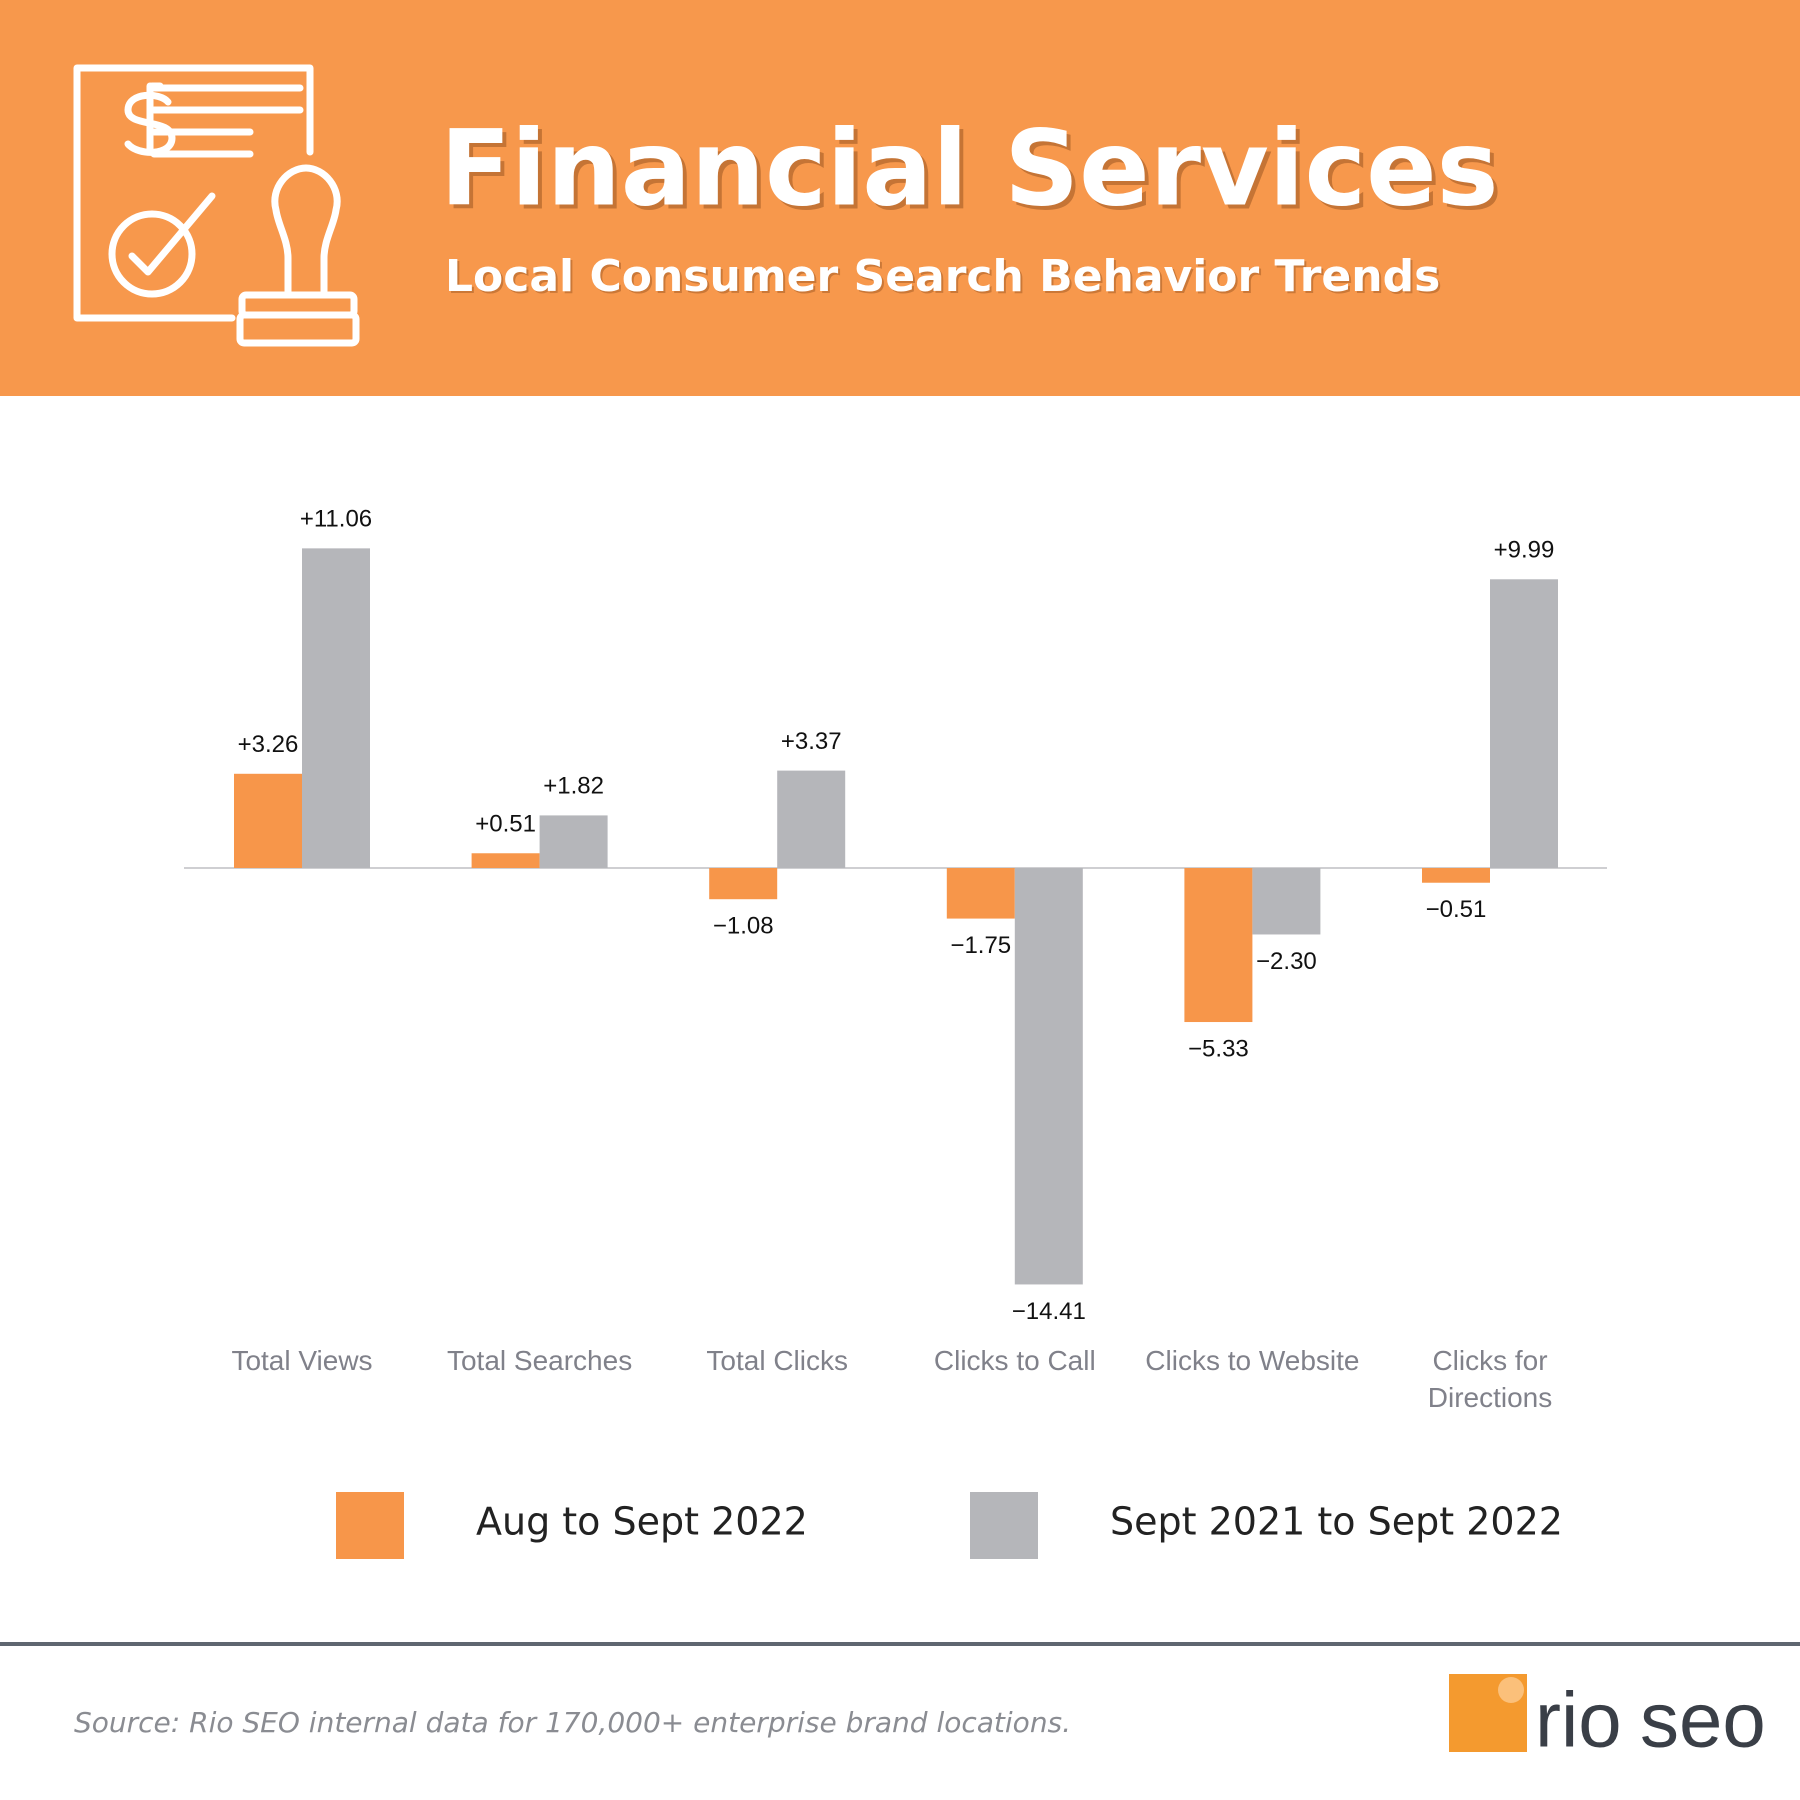  What do you see at coordinates (969, 168) in the screenshot?
I see `title: Financial Services` at bounding box center [969, 168].